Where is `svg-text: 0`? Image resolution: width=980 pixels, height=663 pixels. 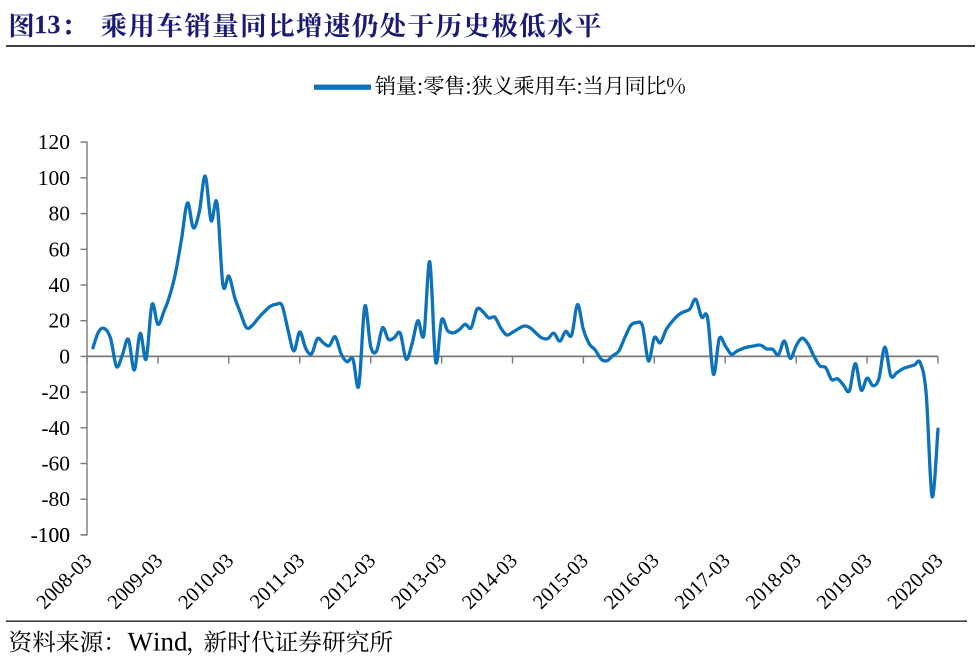
svg-text: 0 is located at coordinates (64, 356).